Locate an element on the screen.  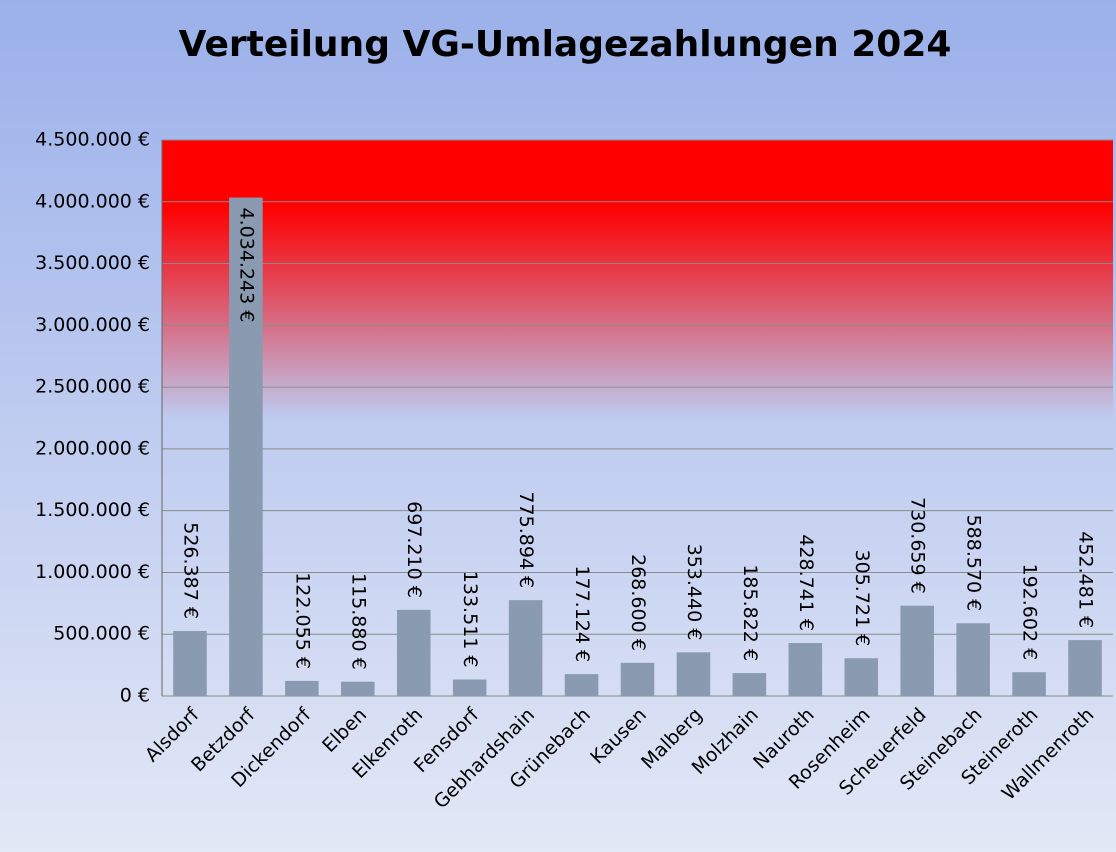
y-tick-label: 500.000 € is located at coordinates (101, 634).